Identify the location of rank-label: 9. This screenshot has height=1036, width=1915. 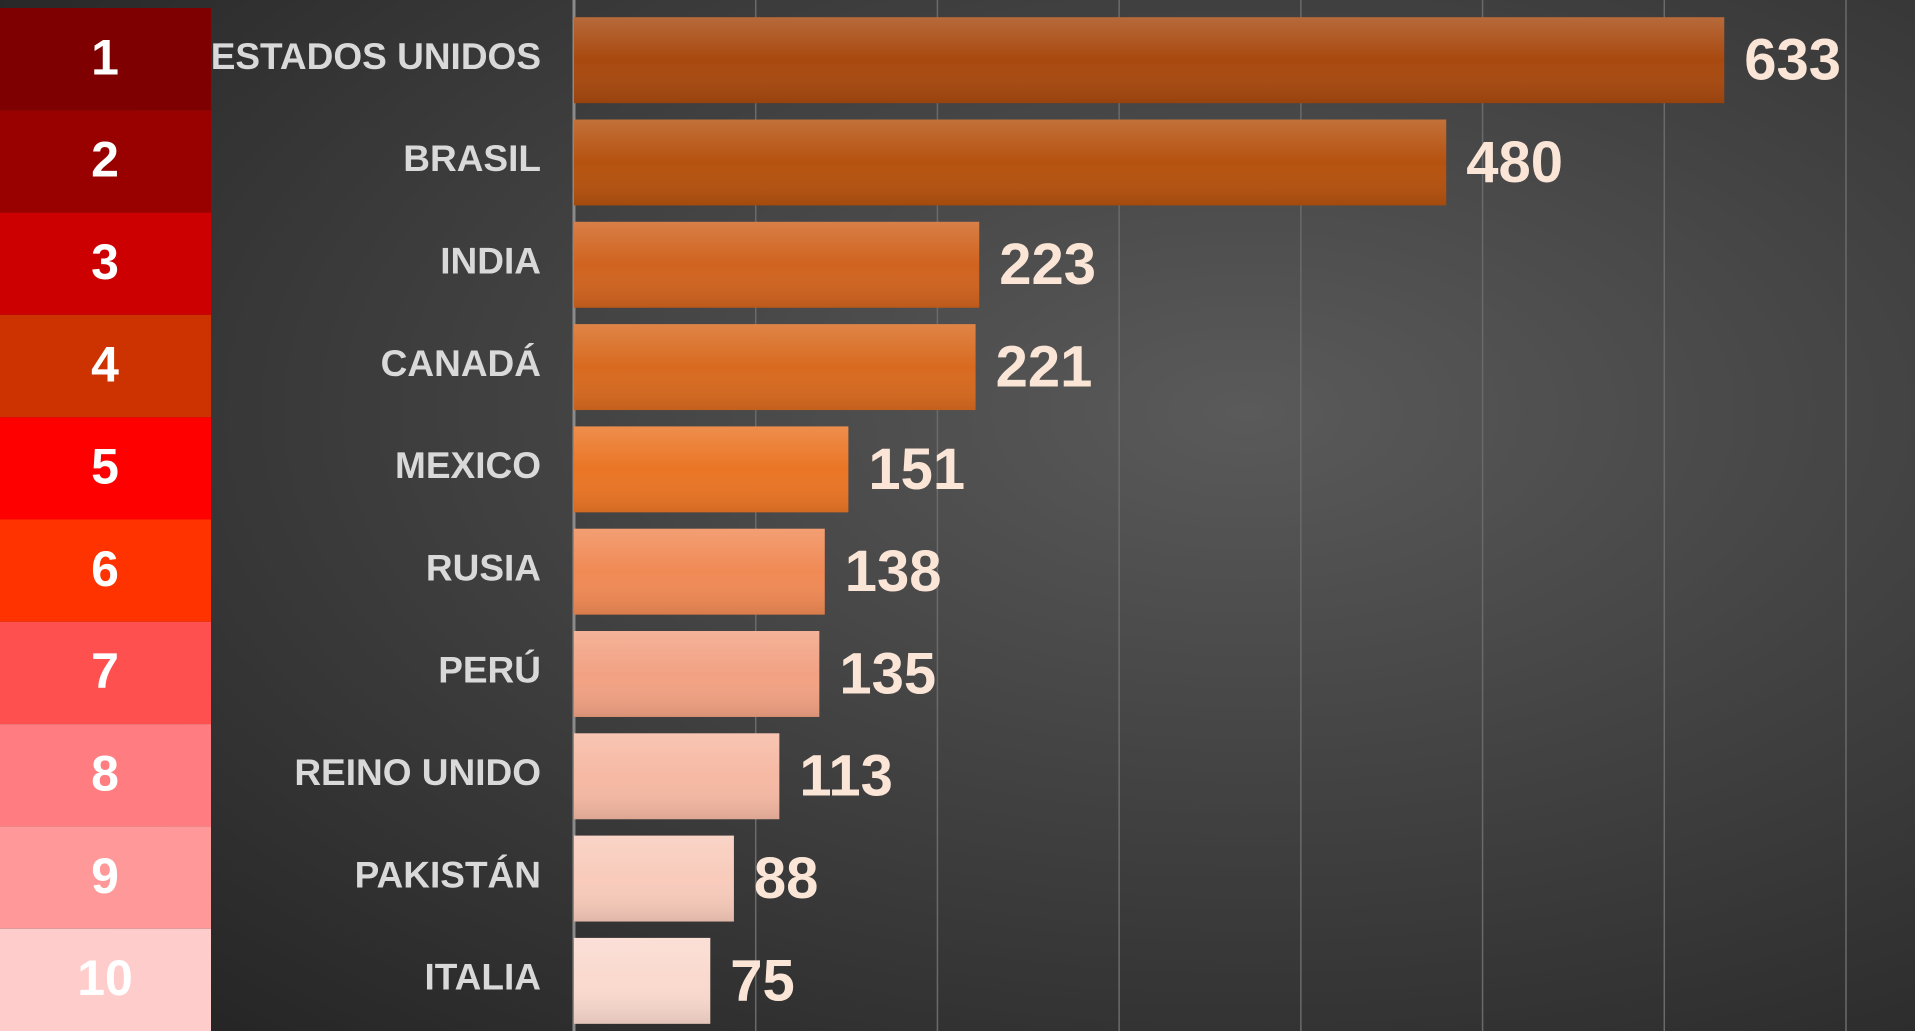
(105, 876).